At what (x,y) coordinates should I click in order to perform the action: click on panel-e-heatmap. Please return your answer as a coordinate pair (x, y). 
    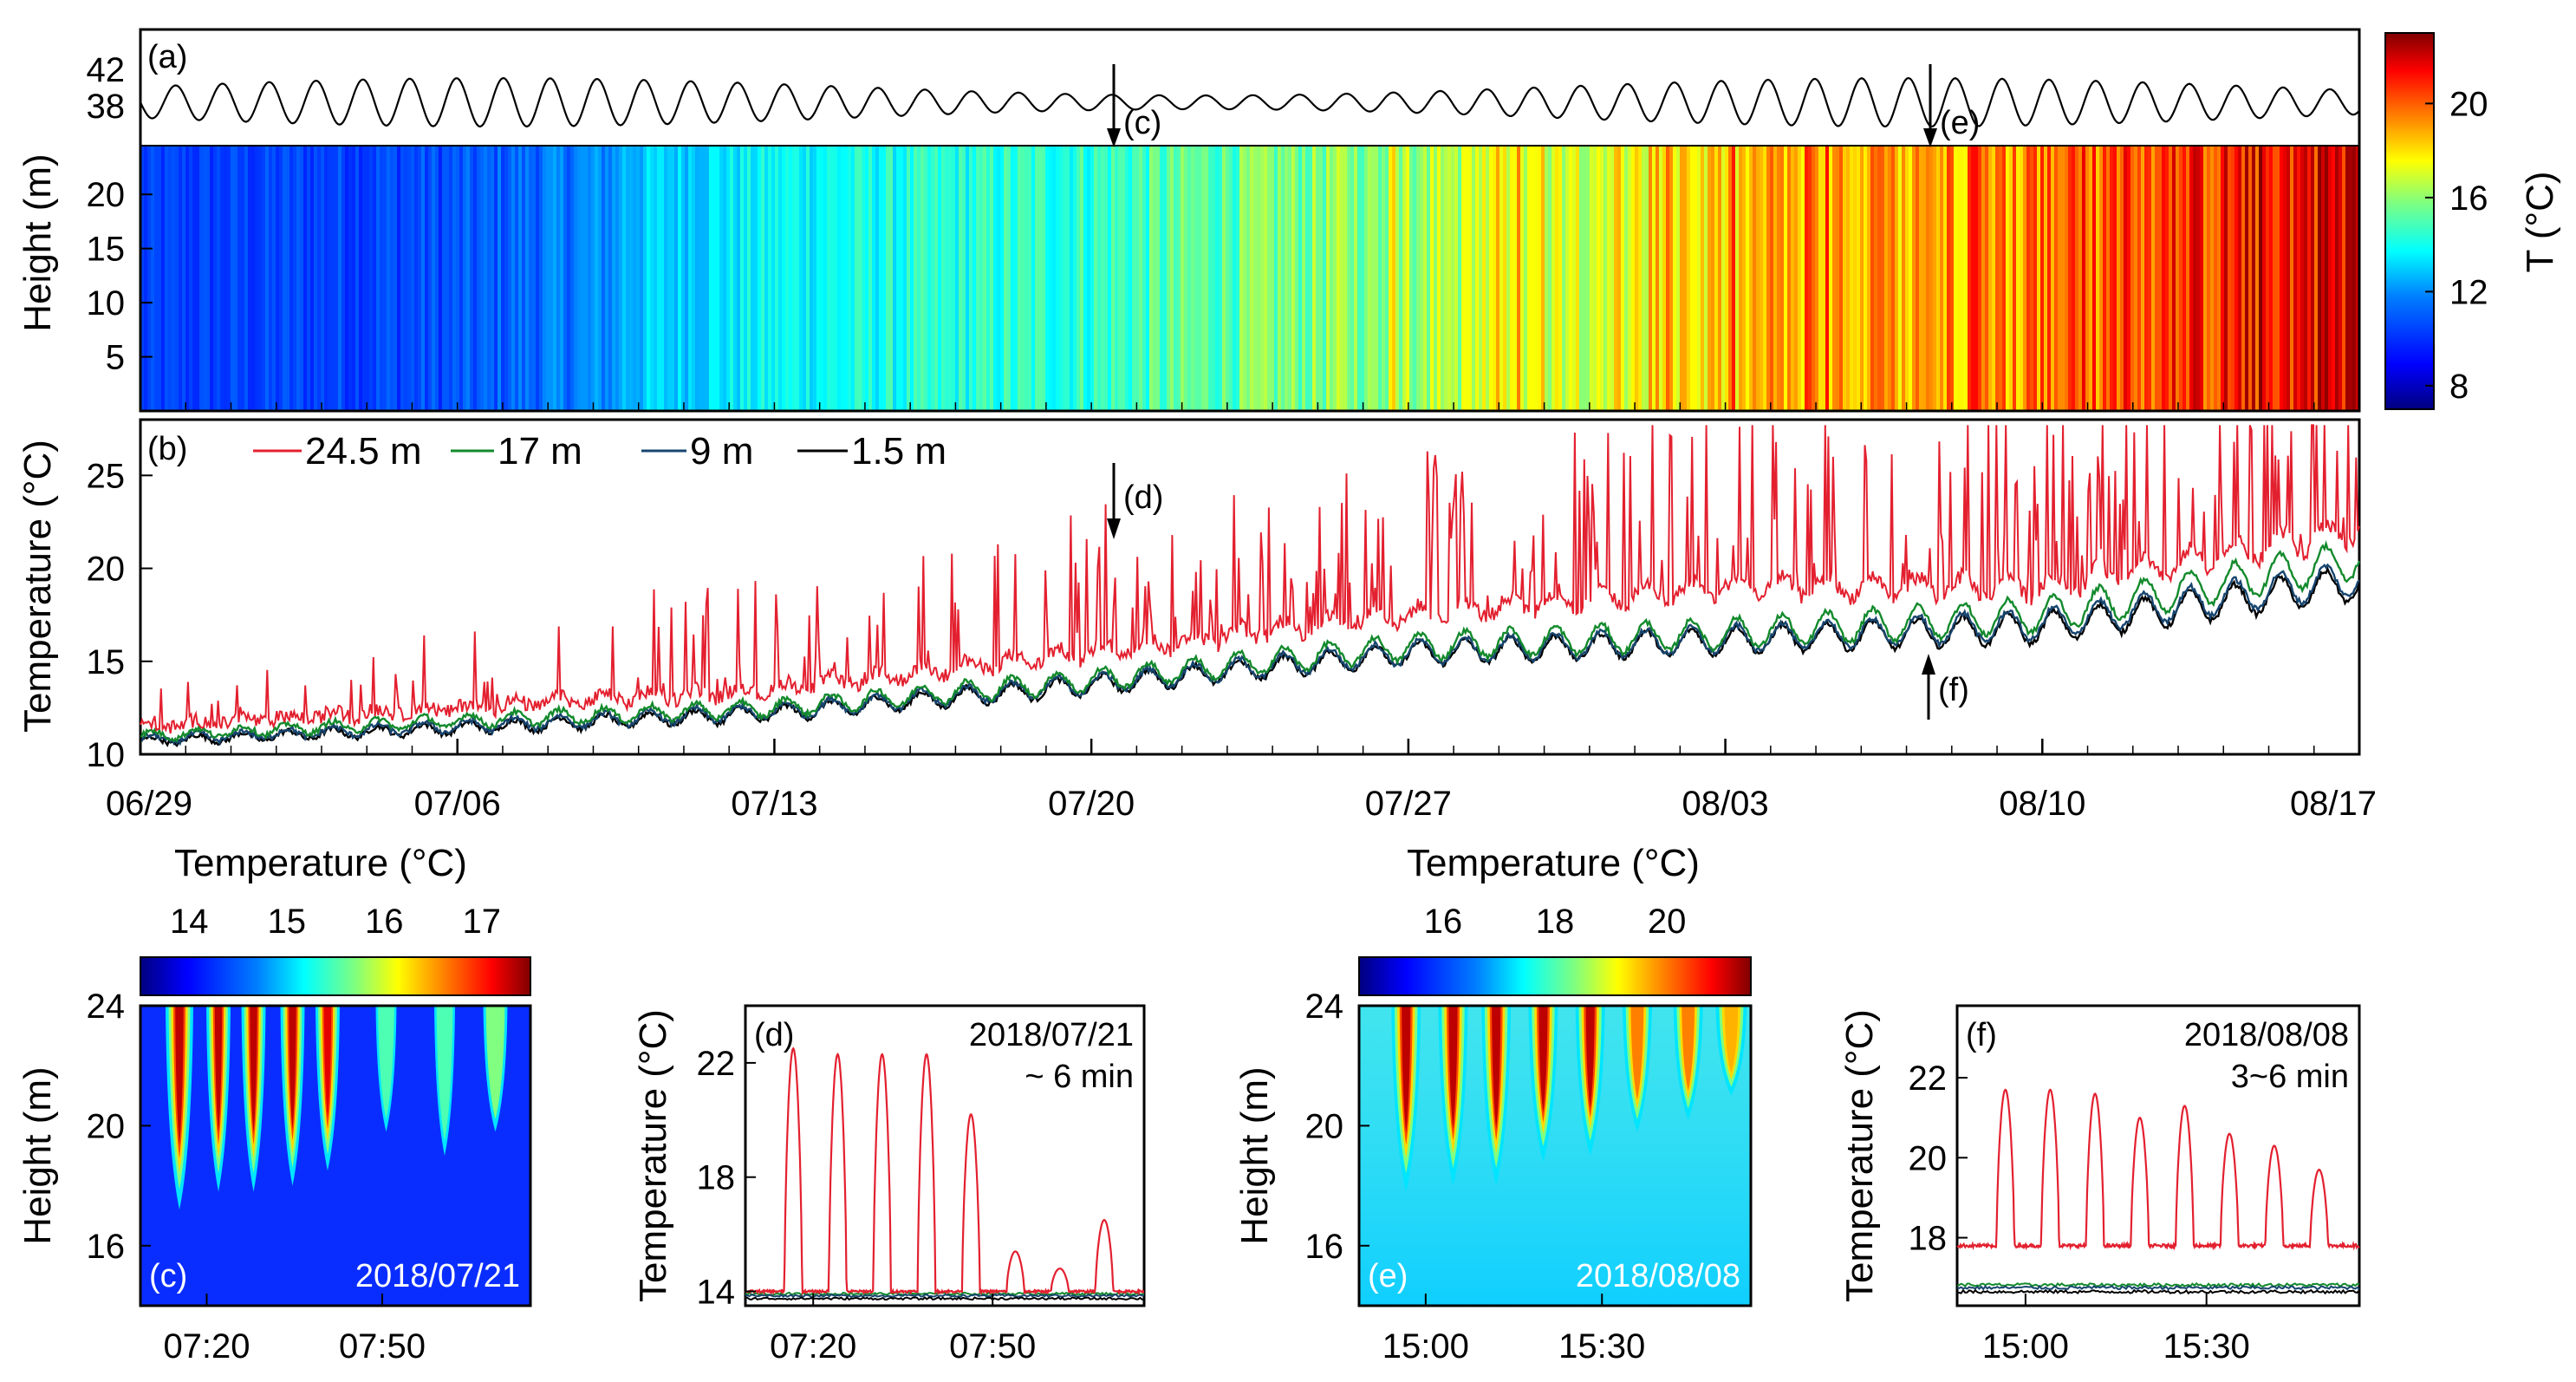
    Looking at the image, I should click on (1569, 1099).